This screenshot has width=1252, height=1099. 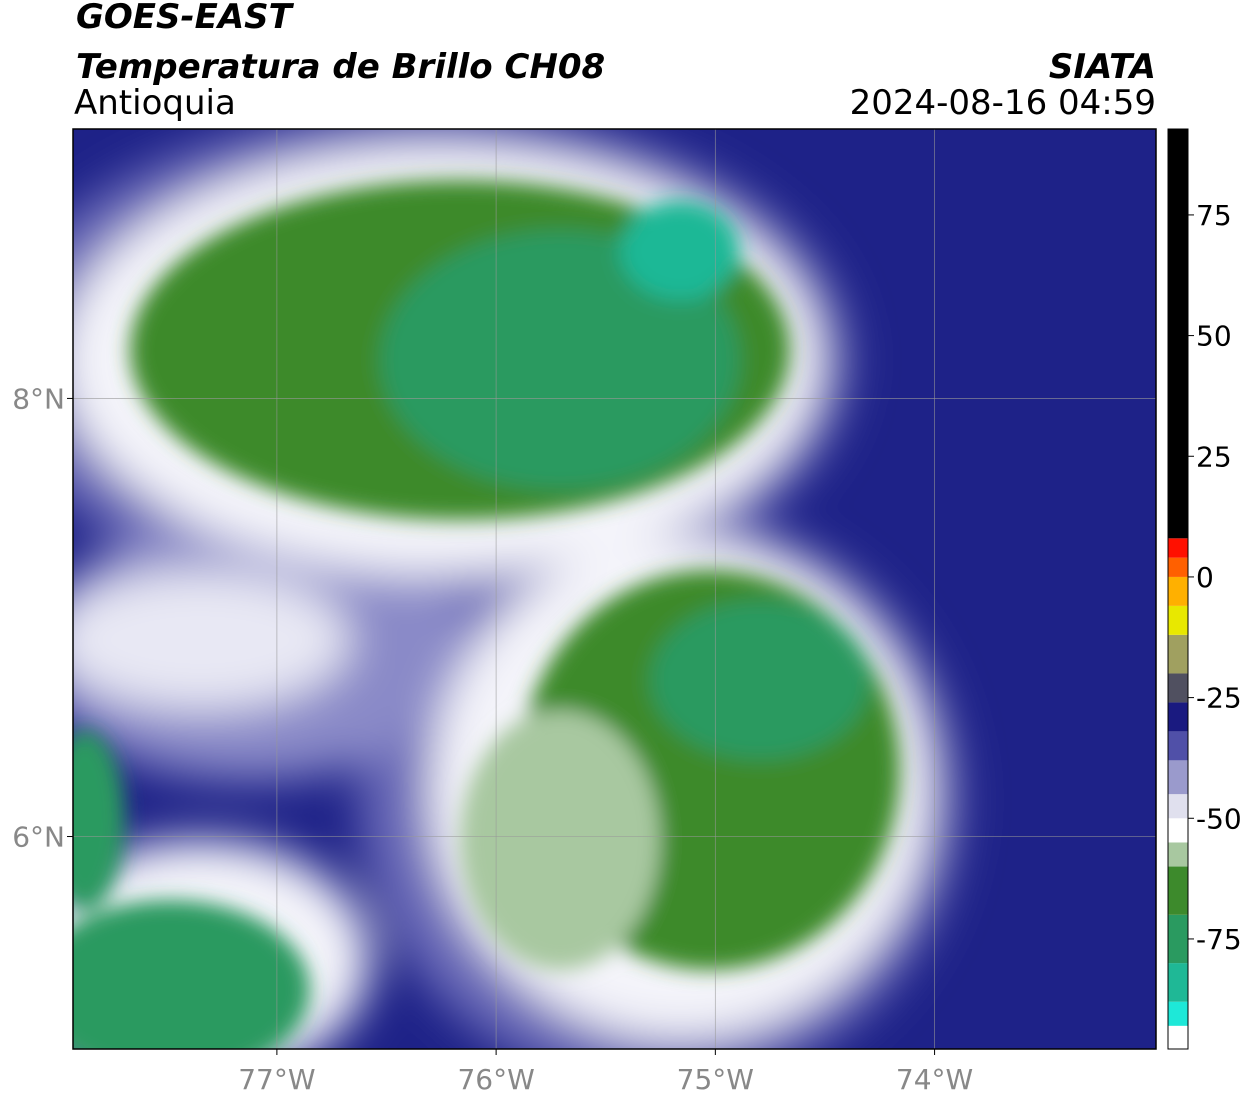 What do you see at coordinates (185, 18) in the screenshot?
I see `satellite-title: GOES-EAST` at bounding box center [185, 18].